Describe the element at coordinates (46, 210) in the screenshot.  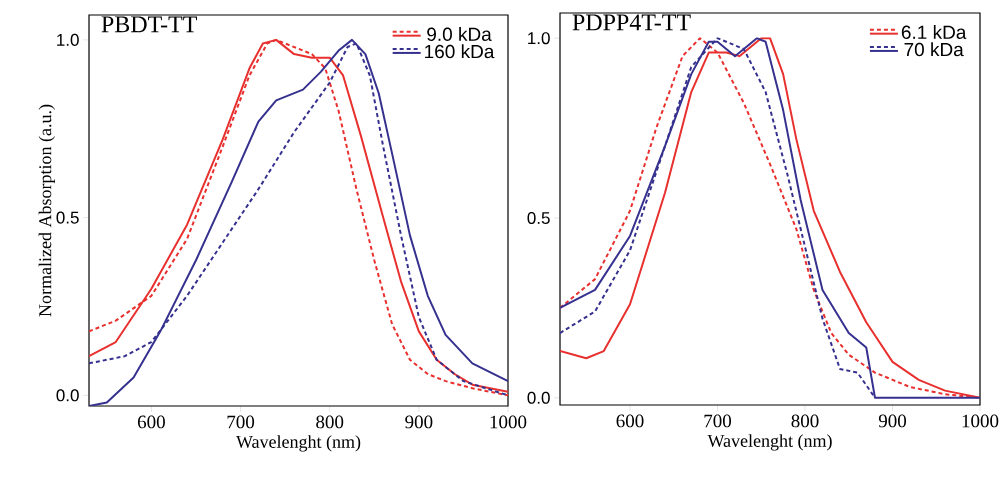
I see `y-axis-title: Normalized Absorption (a.u.)` at that location.